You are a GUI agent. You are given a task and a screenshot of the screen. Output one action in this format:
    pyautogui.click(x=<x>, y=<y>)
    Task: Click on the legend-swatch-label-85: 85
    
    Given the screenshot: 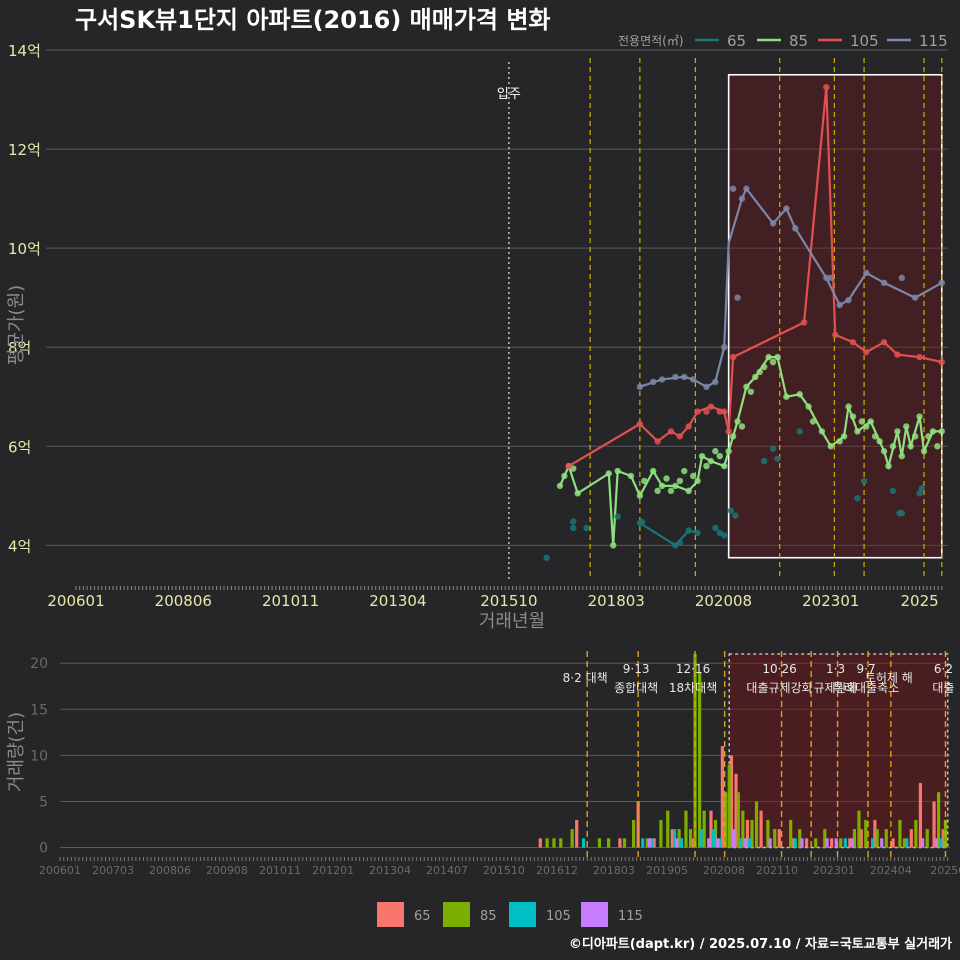 What is the action you would take?
    pyautogui.click(x=488, y=916)
    